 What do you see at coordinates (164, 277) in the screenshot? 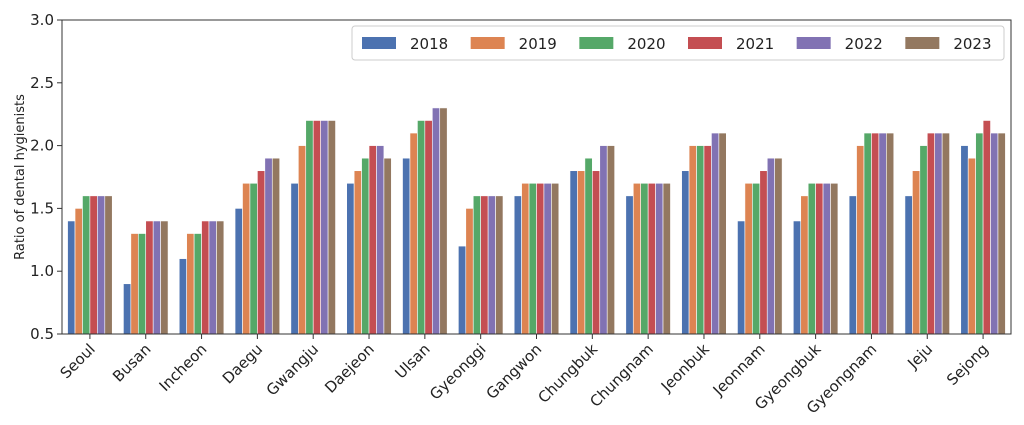
I see `bar-busan-2023` at bounding box center [164, 277].